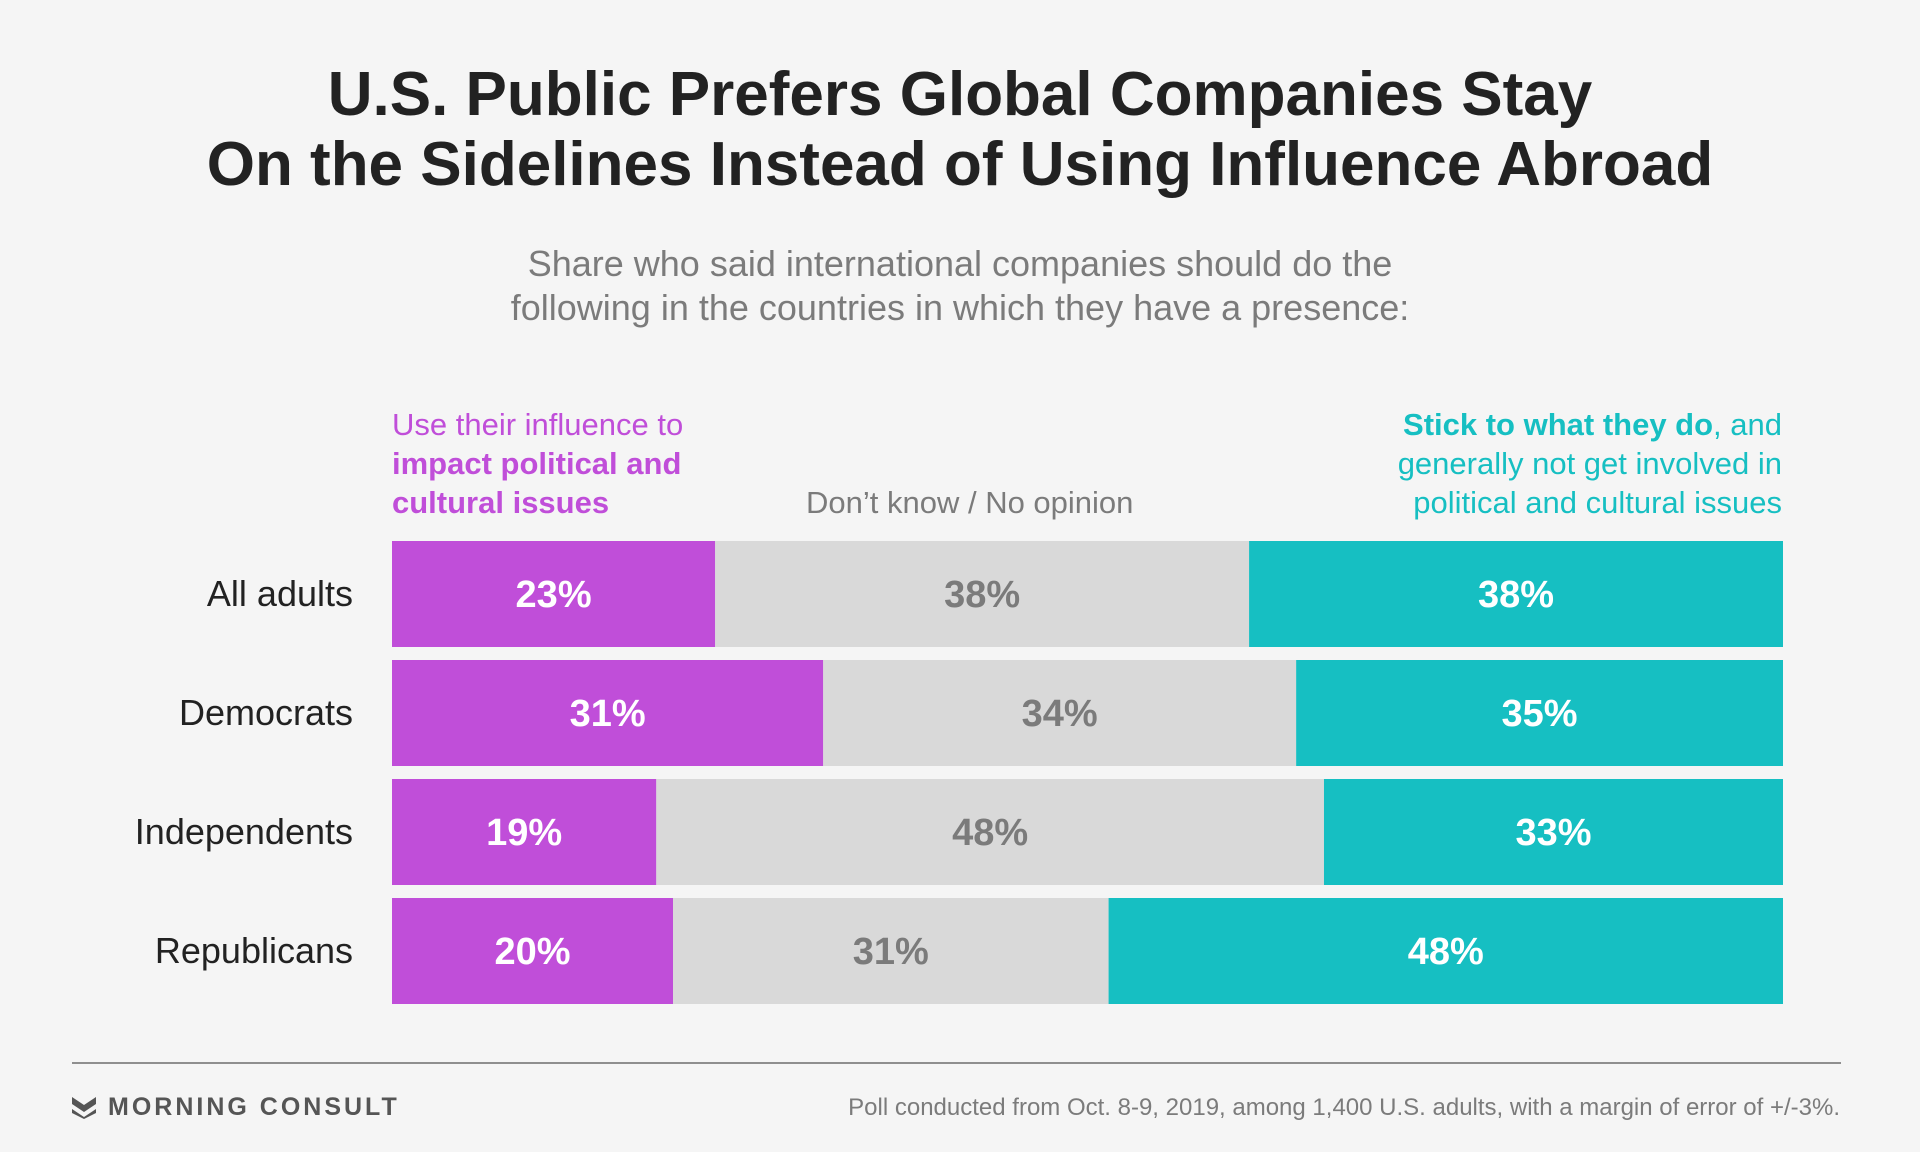 The image size is (1920, 1152). I want to click on legend-influence-line-2: impact political and, so click(537, 463).